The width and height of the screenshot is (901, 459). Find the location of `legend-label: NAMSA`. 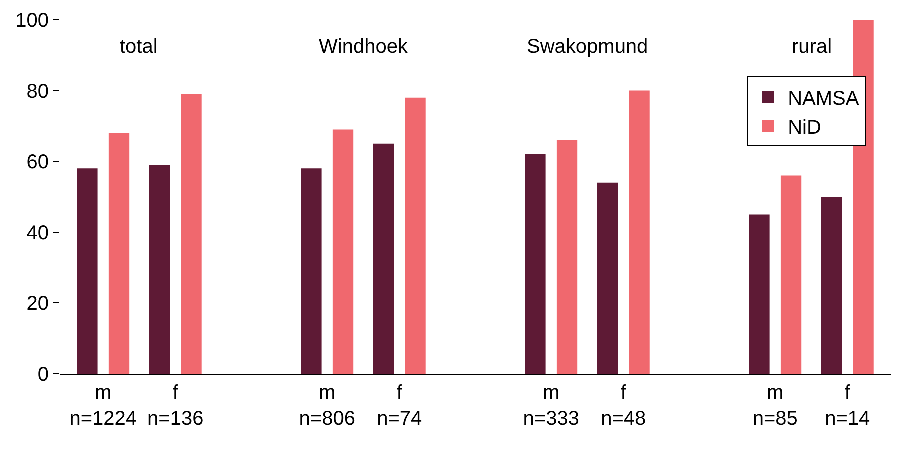

legend-label: NAMSA is located at coordinates (824, 99).